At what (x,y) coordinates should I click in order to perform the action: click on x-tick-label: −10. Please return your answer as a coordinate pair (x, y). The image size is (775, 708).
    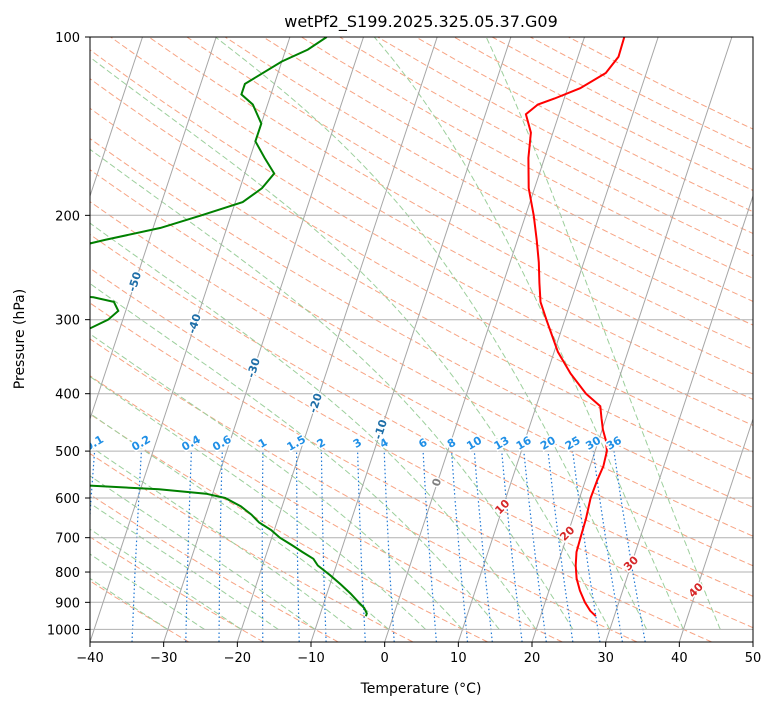
    Looking at the image, I should click on (310, 658).